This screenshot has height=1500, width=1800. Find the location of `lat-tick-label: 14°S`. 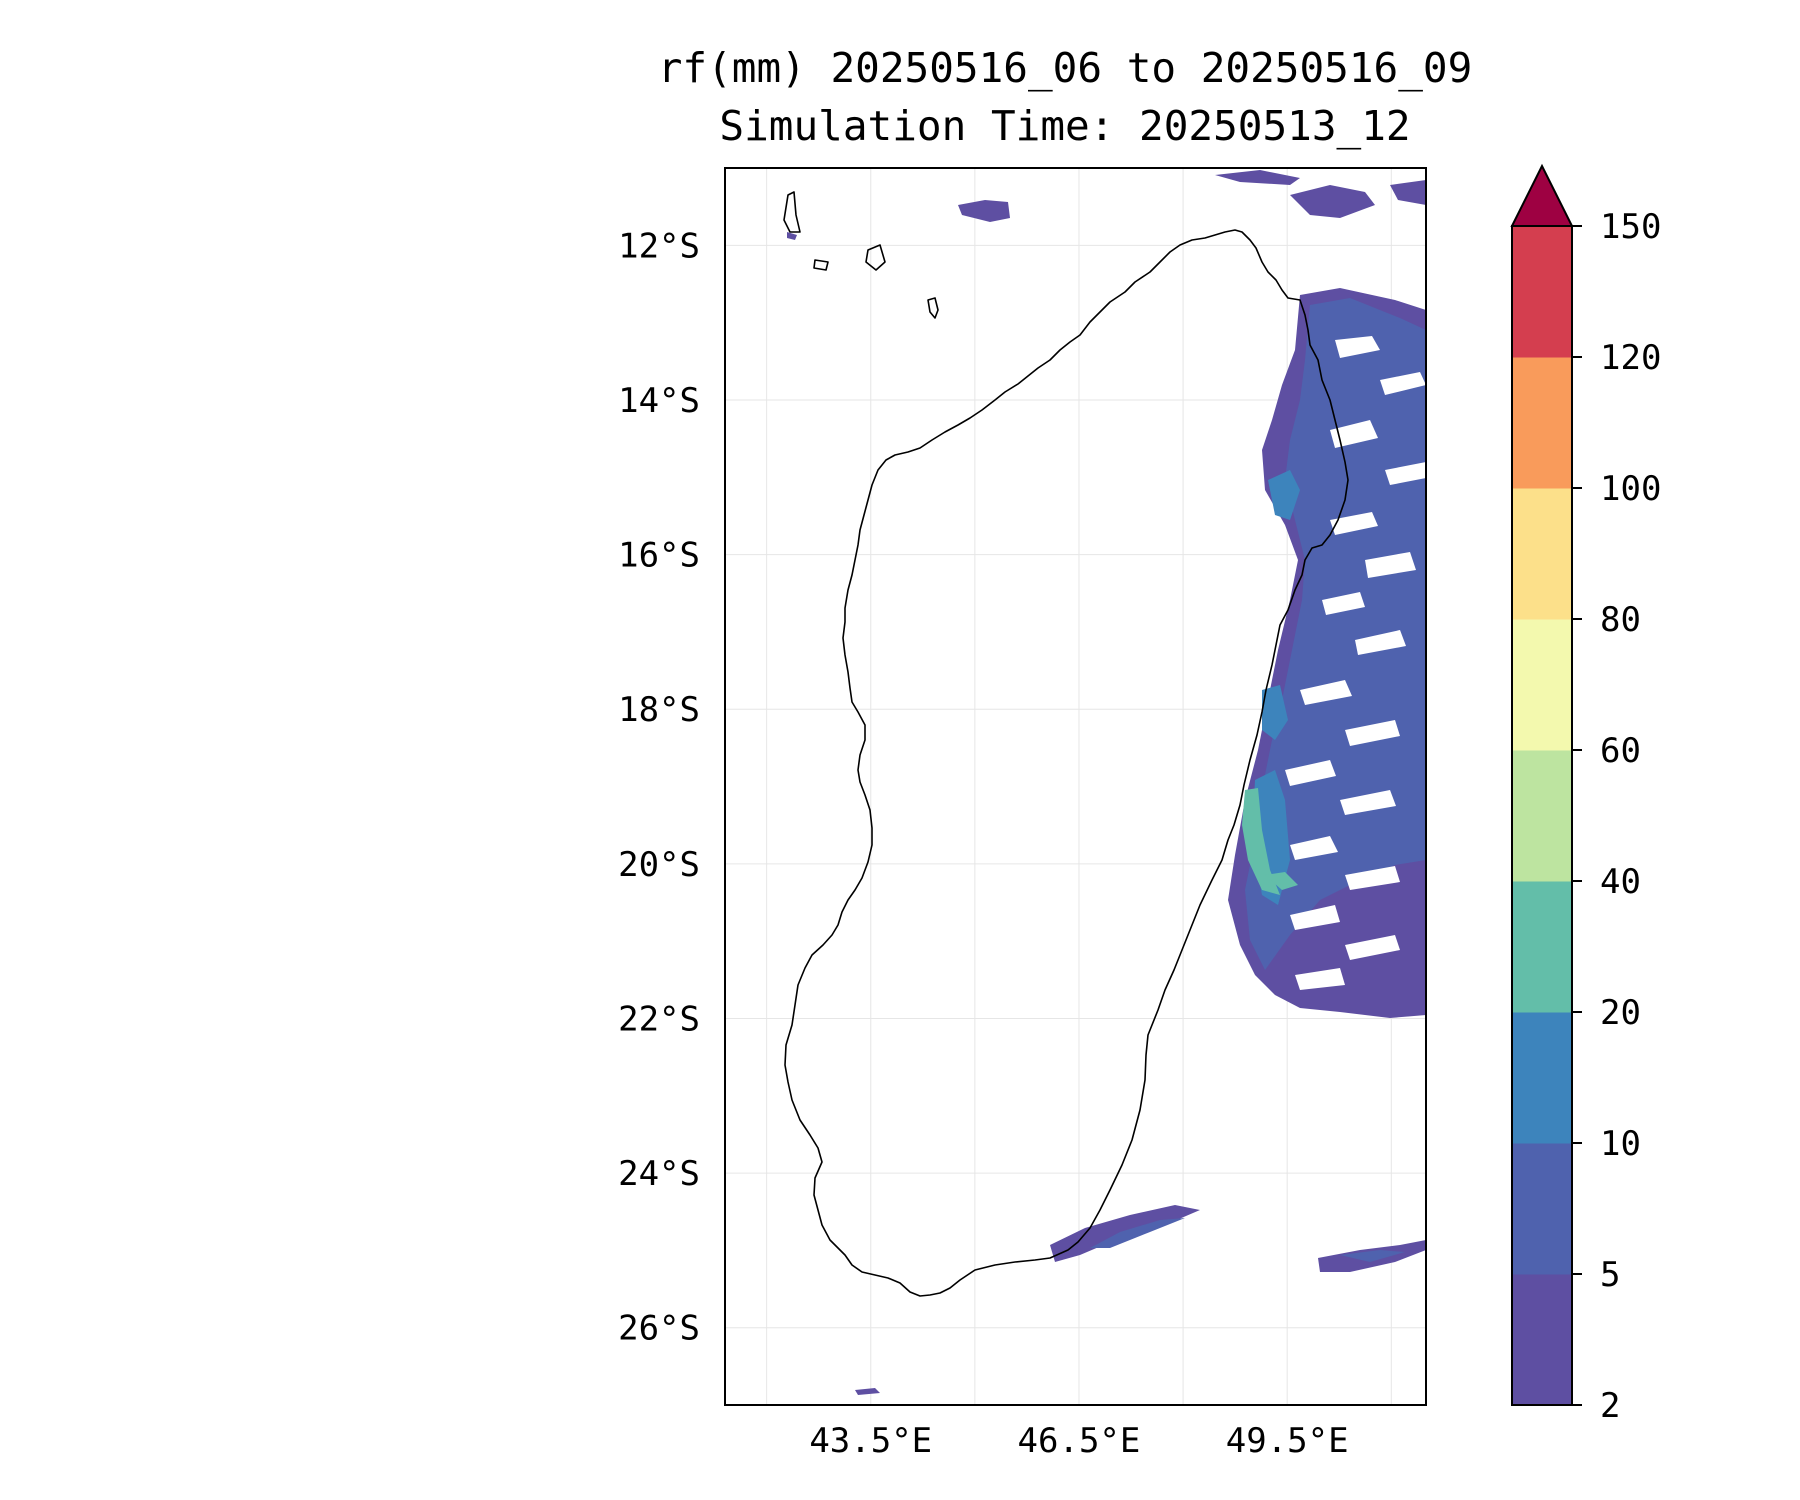

lat-tick-label: 14°S is located at coordinates (659, 401).